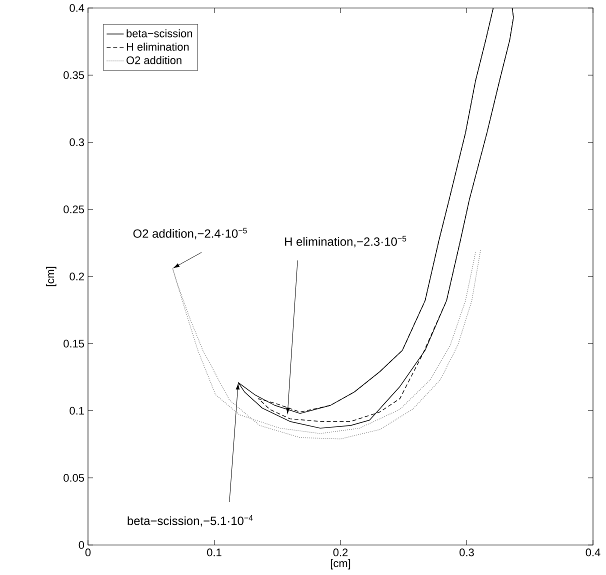  Describe the element at coordinates (154, 60) in the screenshot. I see `legend-label: O2 addition` at that location.